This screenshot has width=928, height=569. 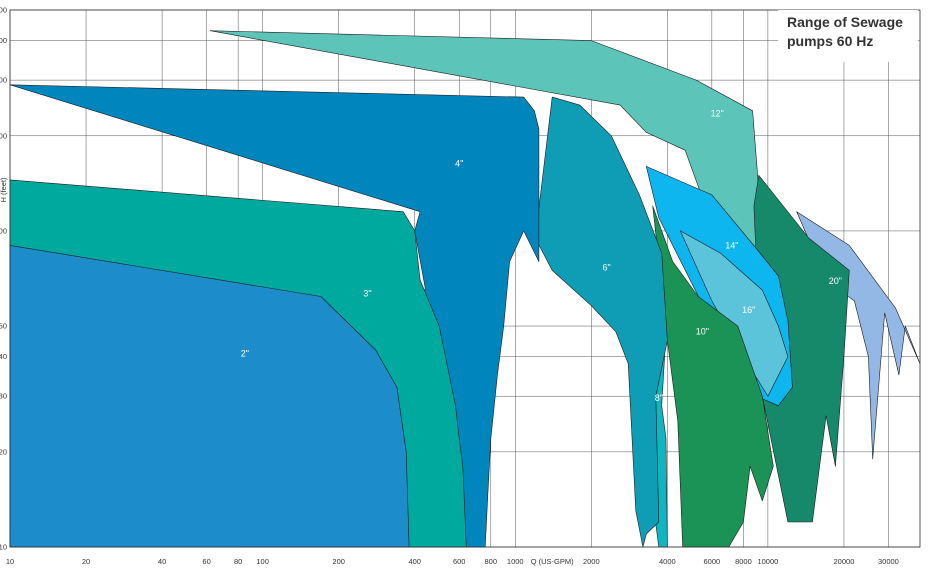 I want to click on y-tick-label: 10, so click(x=3, y=547).